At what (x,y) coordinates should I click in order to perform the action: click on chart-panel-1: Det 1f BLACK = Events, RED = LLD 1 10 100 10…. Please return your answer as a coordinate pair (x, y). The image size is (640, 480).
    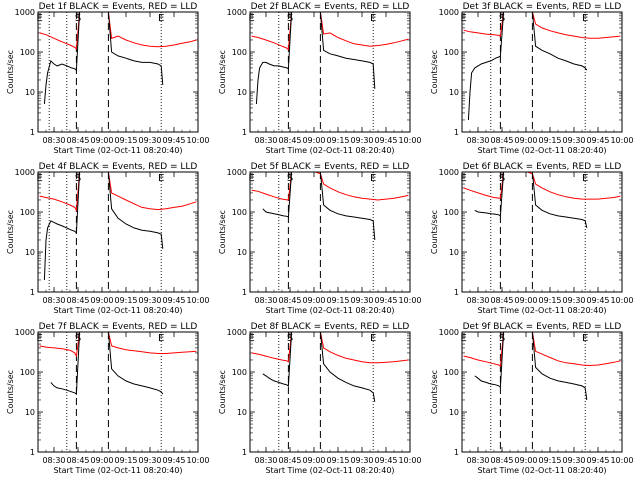
    Looking at the image, I should click on (108, 78).